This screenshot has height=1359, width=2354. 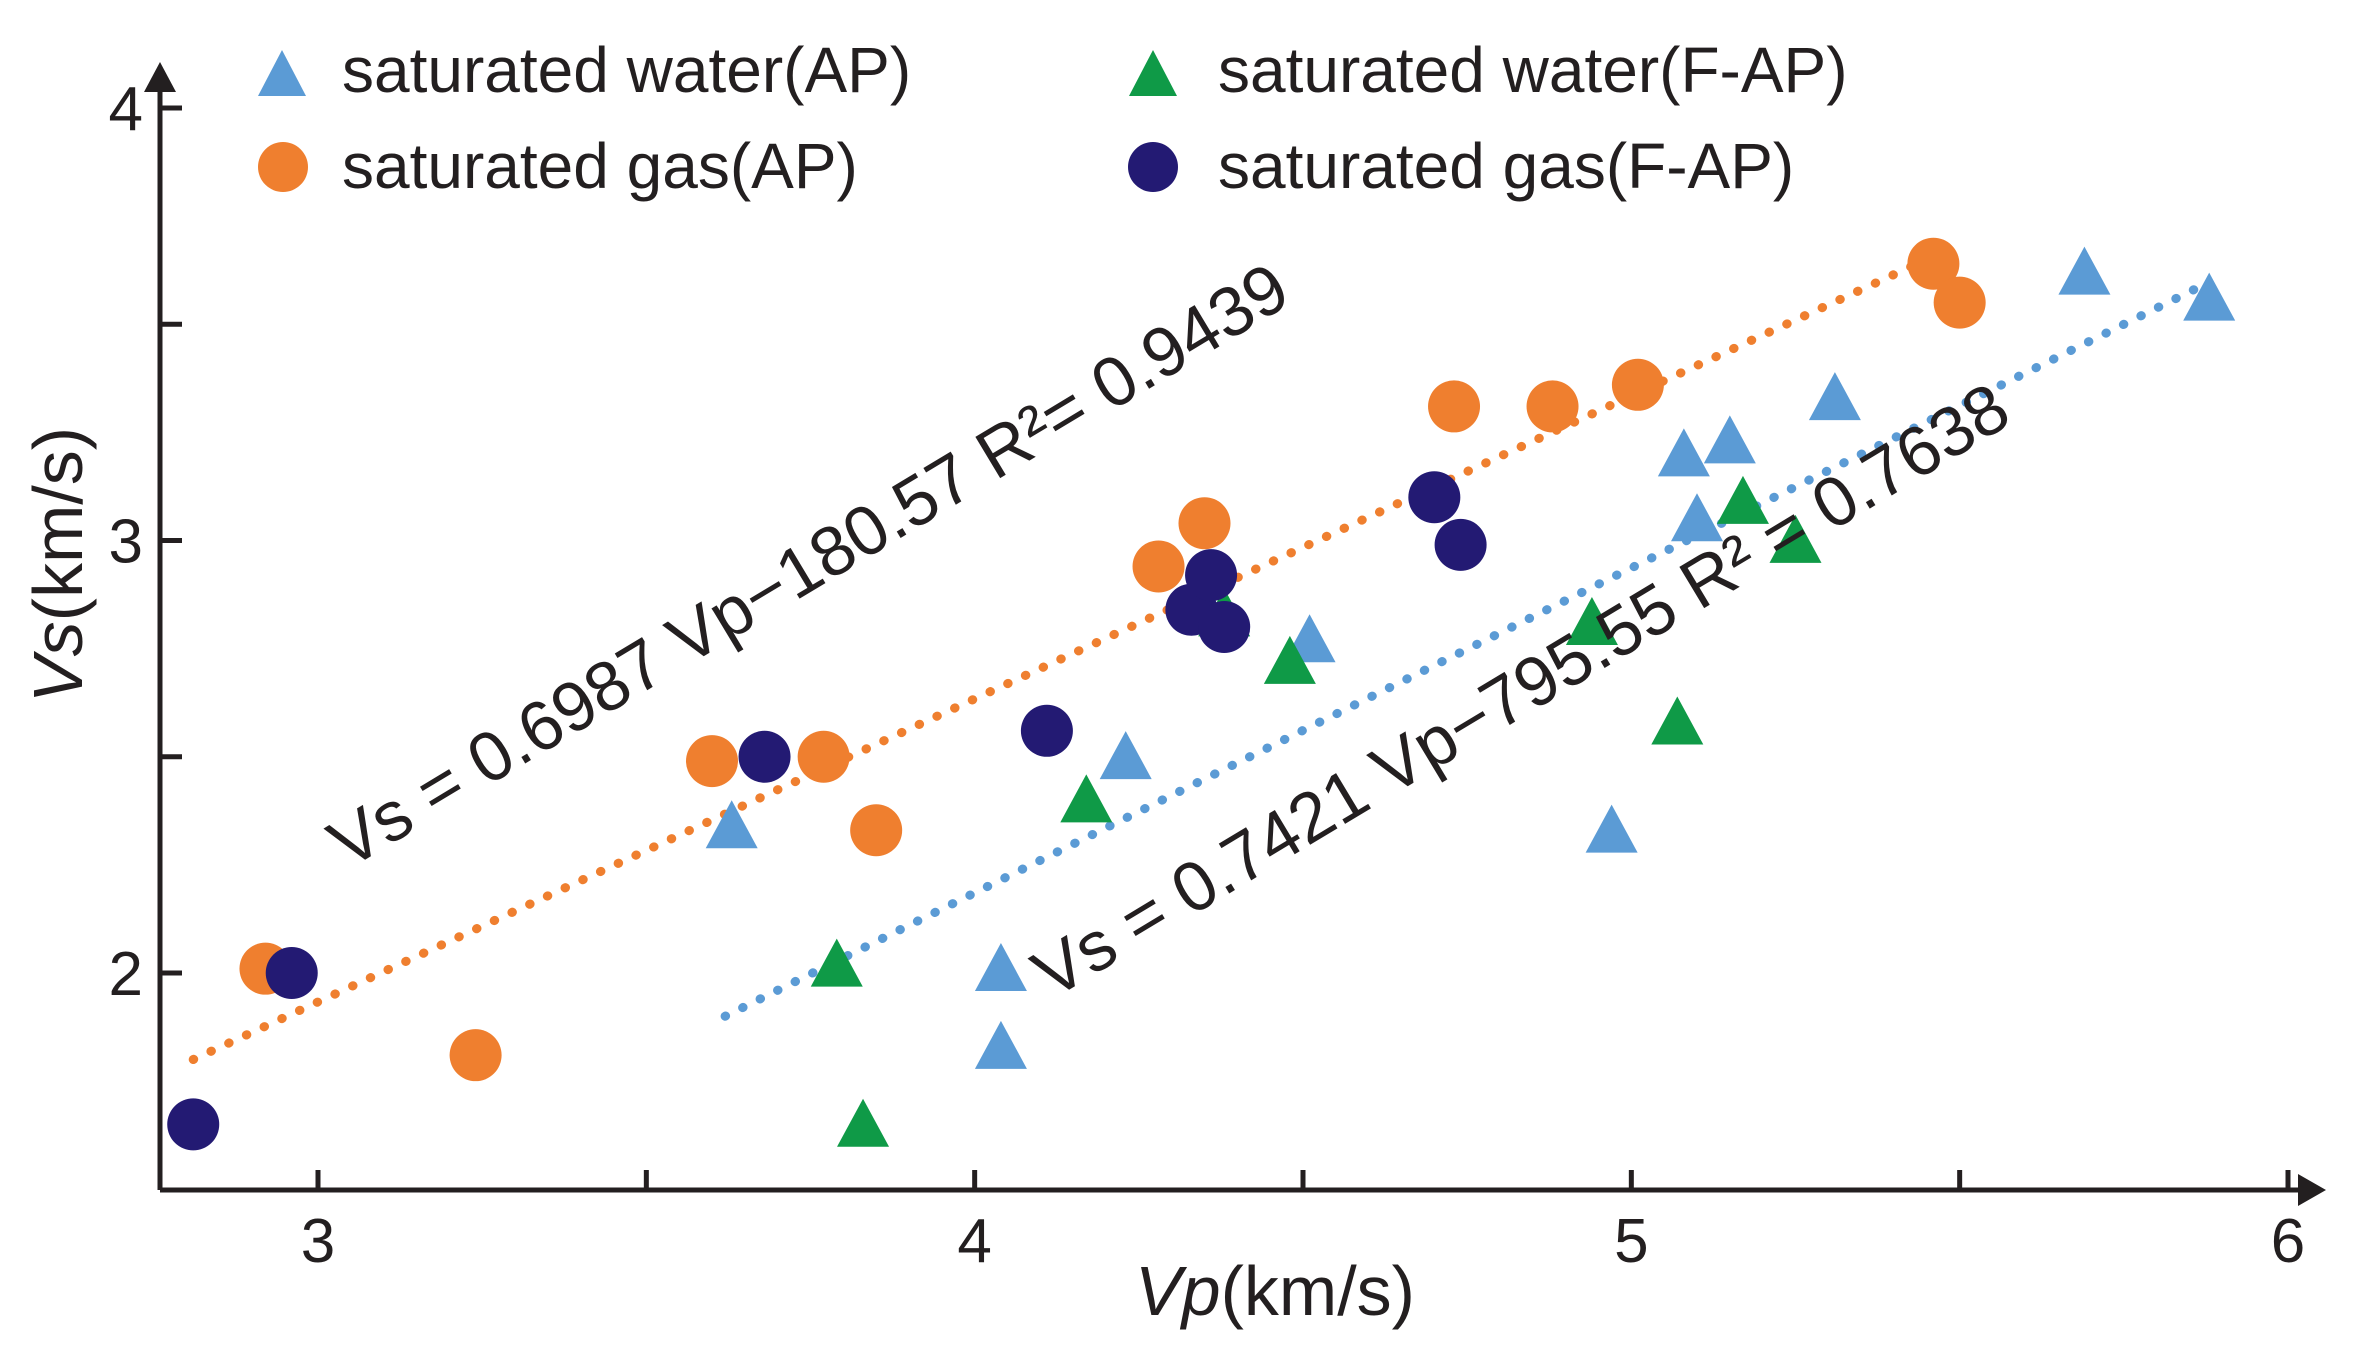 What do you see at coordinates (1153, 167) in the screenshot?
I see `legend-marker-gas-fap` at bounding box center [1153, 167].